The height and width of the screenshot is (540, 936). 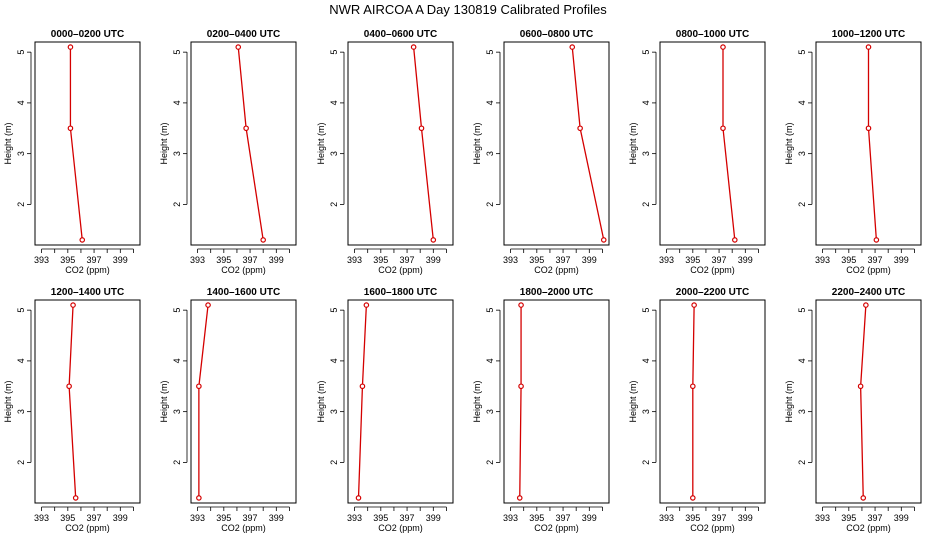 I want to click on panel-title: 0400–0600 UTC, so click(x=400, y=34).